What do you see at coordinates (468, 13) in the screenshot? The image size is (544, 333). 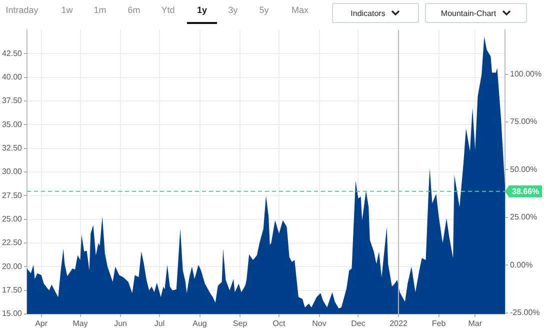 I see `text: Mountain-Chart` at bounding box center [468, 13].